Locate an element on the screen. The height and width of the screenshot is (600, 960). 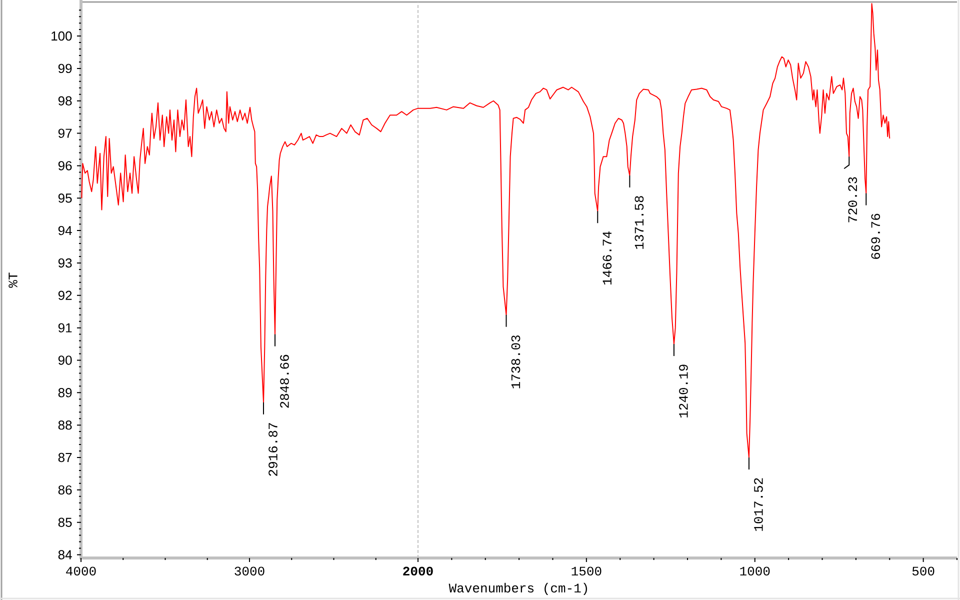
y-tick-label: 89 is located at coordinates (65, 393).